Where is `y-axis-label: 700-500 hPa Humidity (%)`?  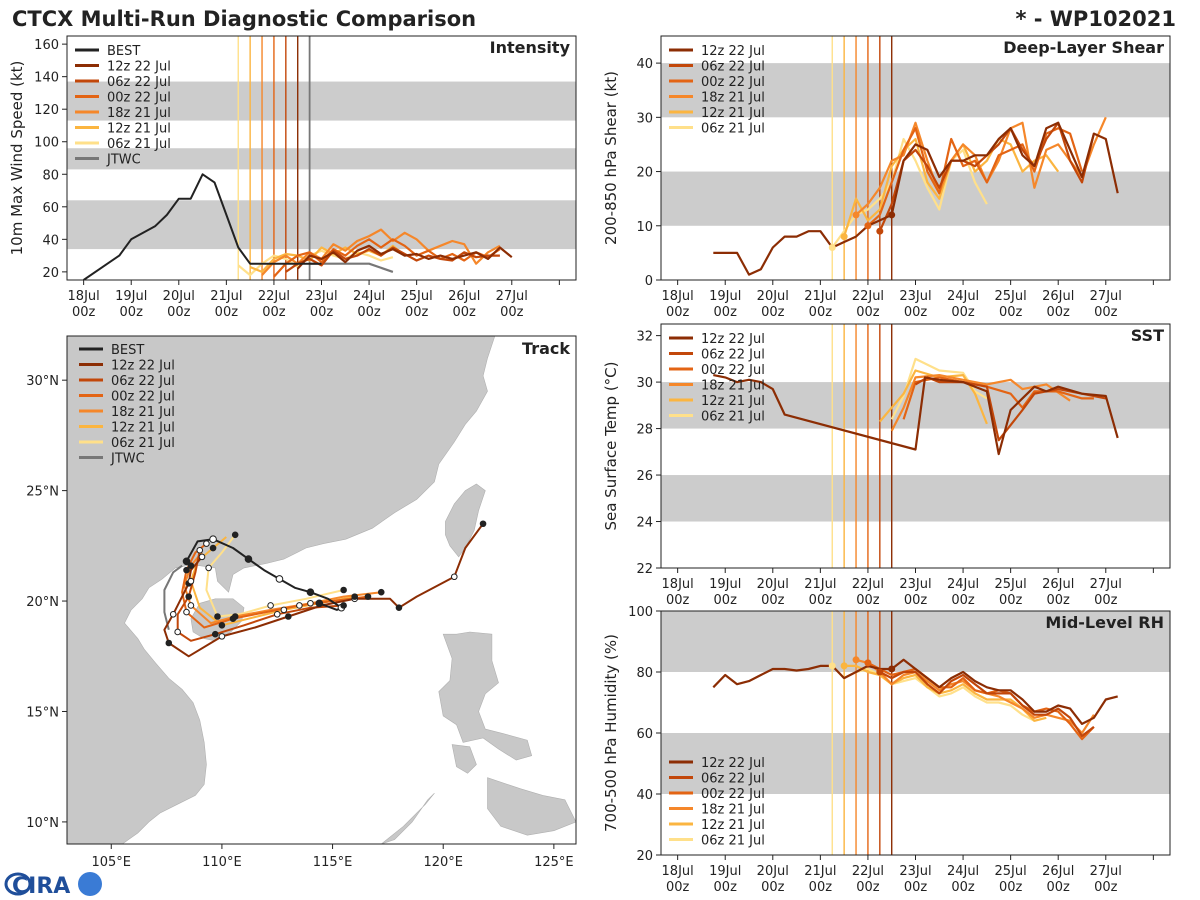 y-axis-label: 700-500 hPa Humidity (%) is located at coordinates (611, 733).